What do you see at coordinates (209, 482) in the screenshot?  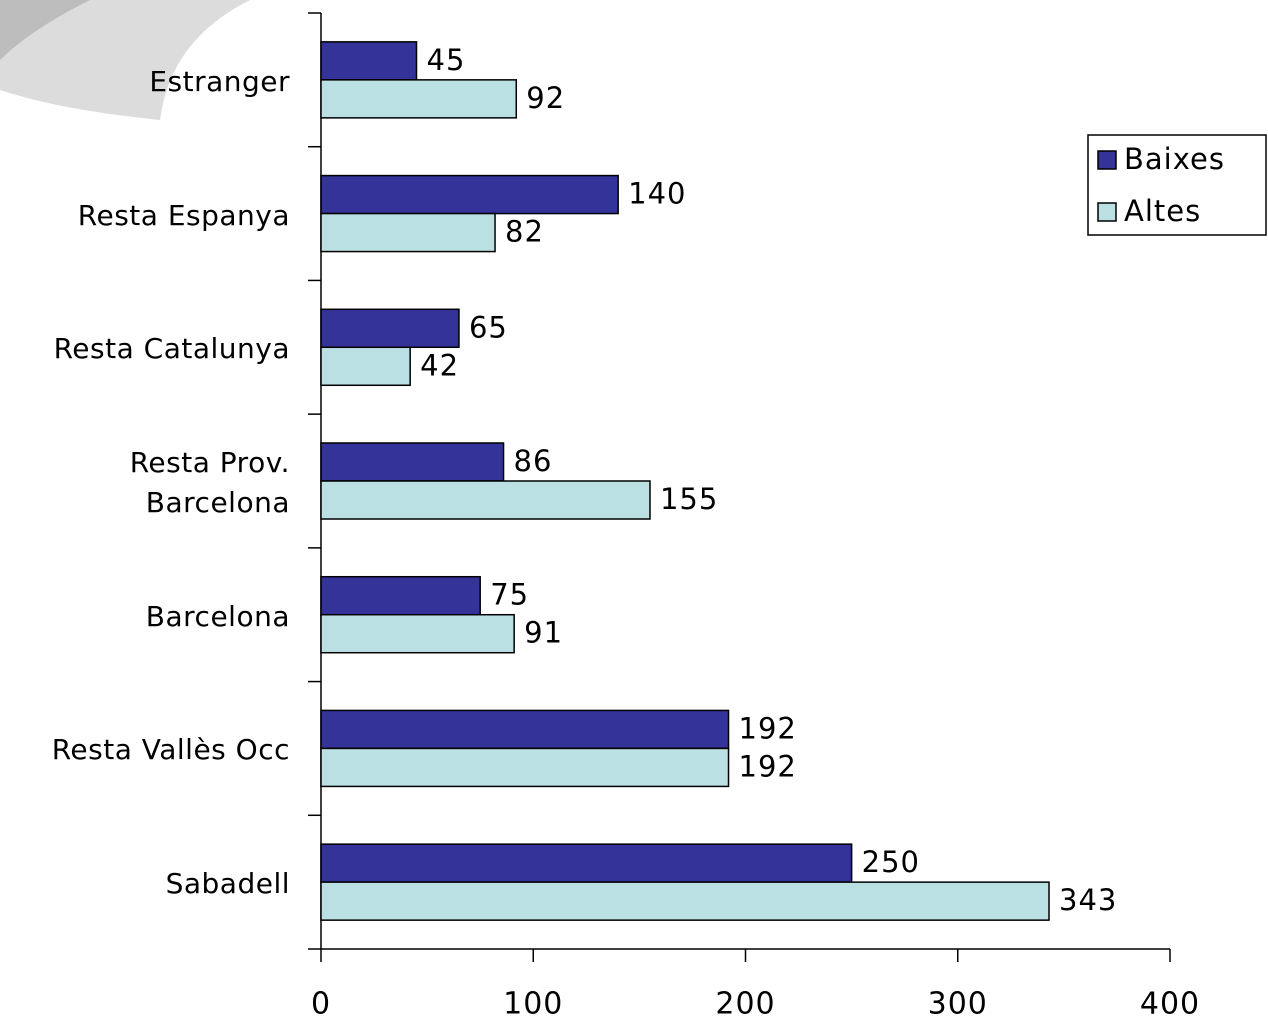 I see `category-label: Resta Prov. Barcelona` at bounding box center [209, 482].